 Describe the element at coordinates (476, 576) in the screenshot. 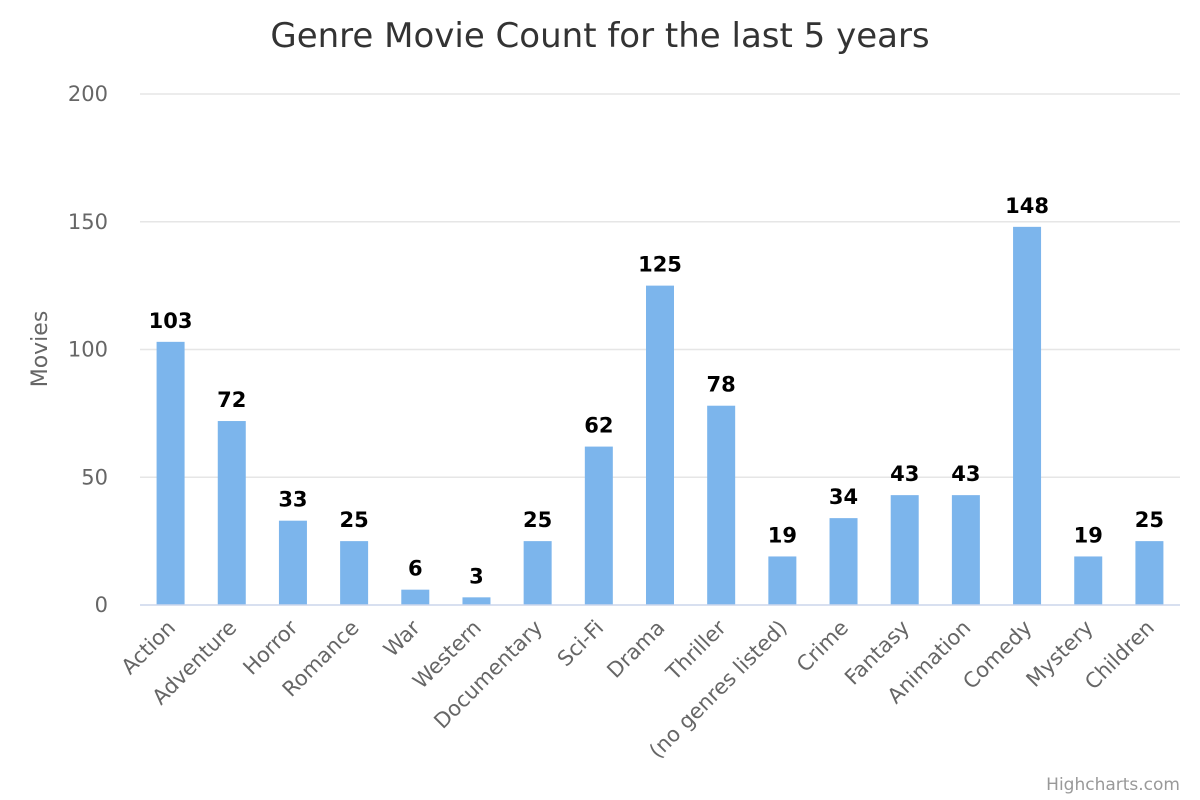

I see `data-label: 3` at that location.